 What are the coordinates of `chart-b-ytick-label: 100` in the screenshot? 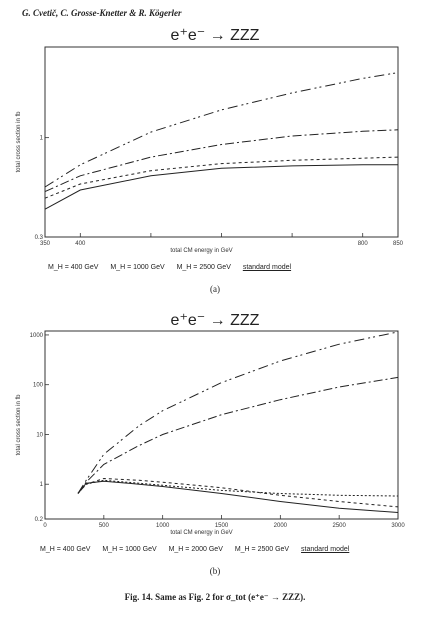 It's located at (38, 386).